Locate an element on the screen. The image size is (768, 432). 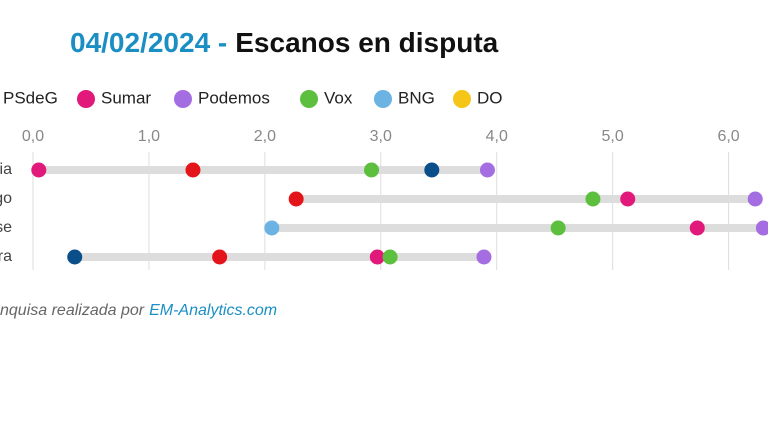
category-label: se is located at coordinates (6, 227).